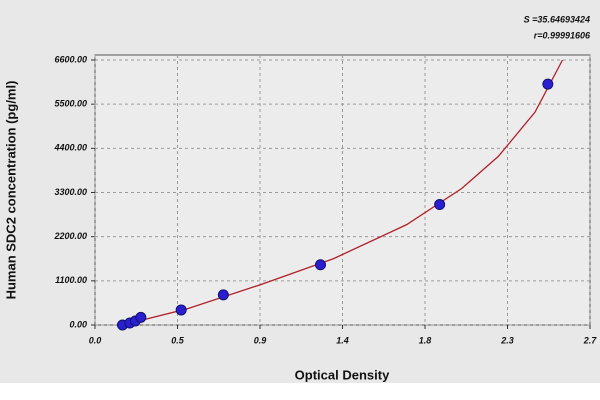 This screenshot has width=600, height=400. I want to click on x-tick-label: 1.8, so click(425, 340).